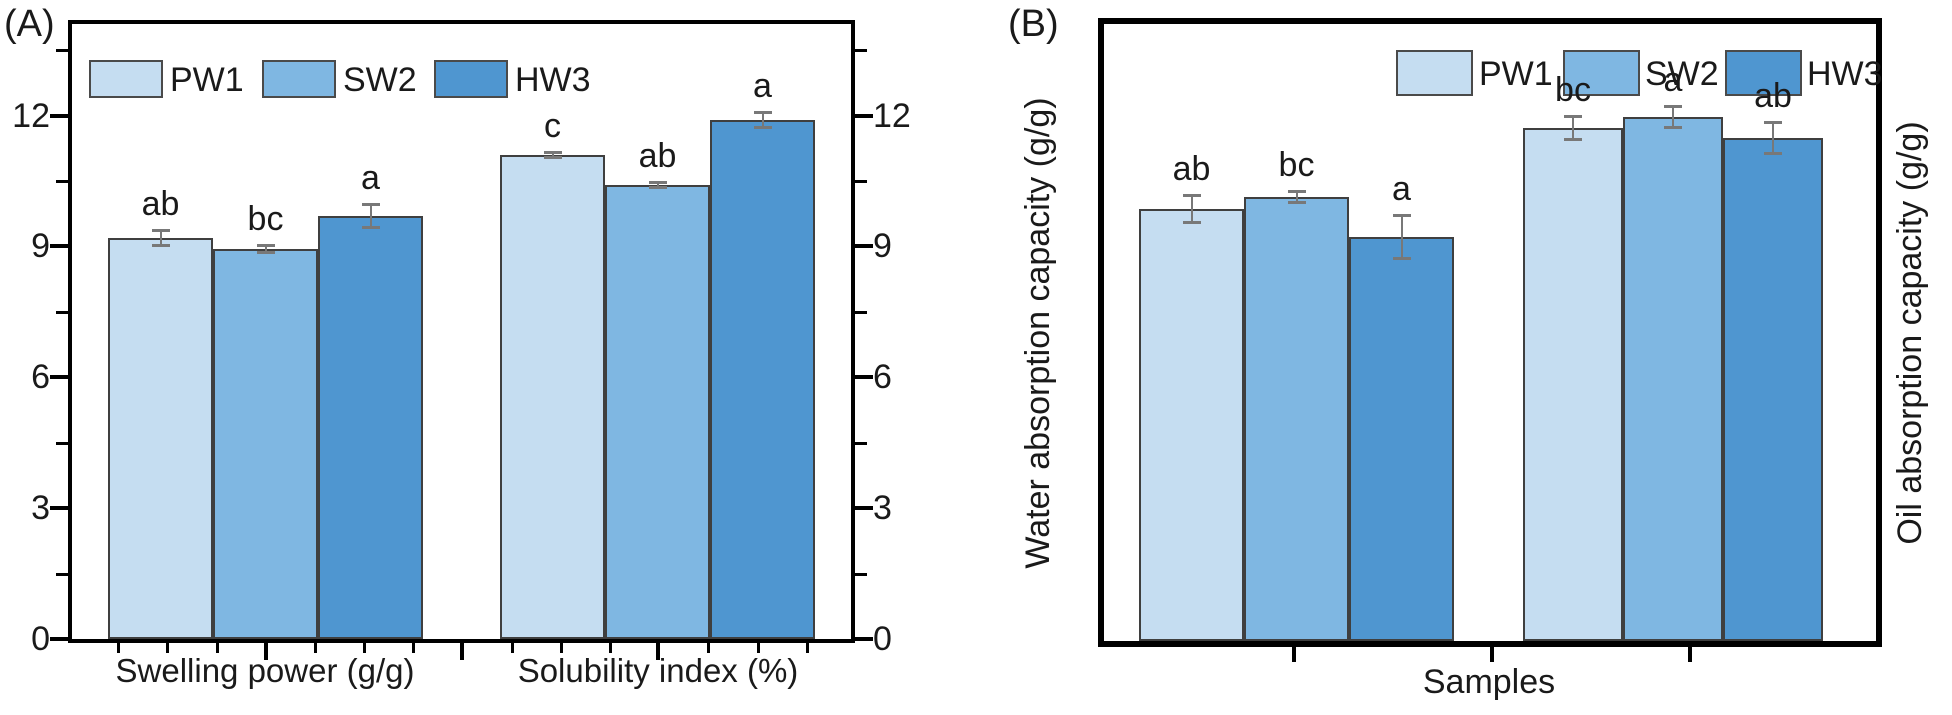  I want to click on y-tick-label-right: 3, so click(882, 508).